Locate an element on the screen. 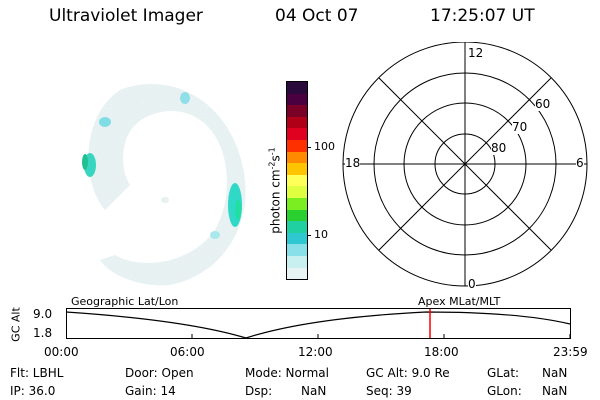 This screenshot has height=400, width=600. timeline-xtick-1: 06:00 is located at coordinates (187, 352).